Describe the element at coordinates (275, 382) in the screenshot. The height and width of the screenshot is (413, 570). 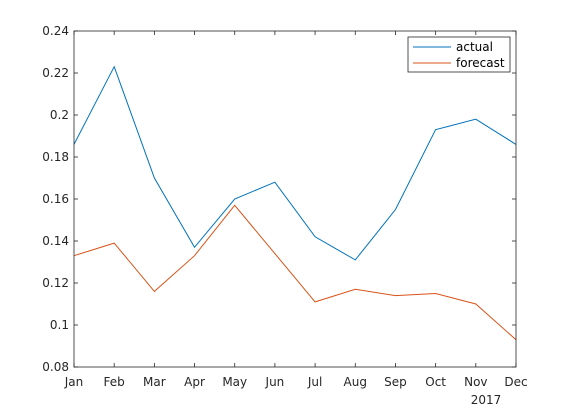
I see `x-tick-label-jun: Jun` at that location.